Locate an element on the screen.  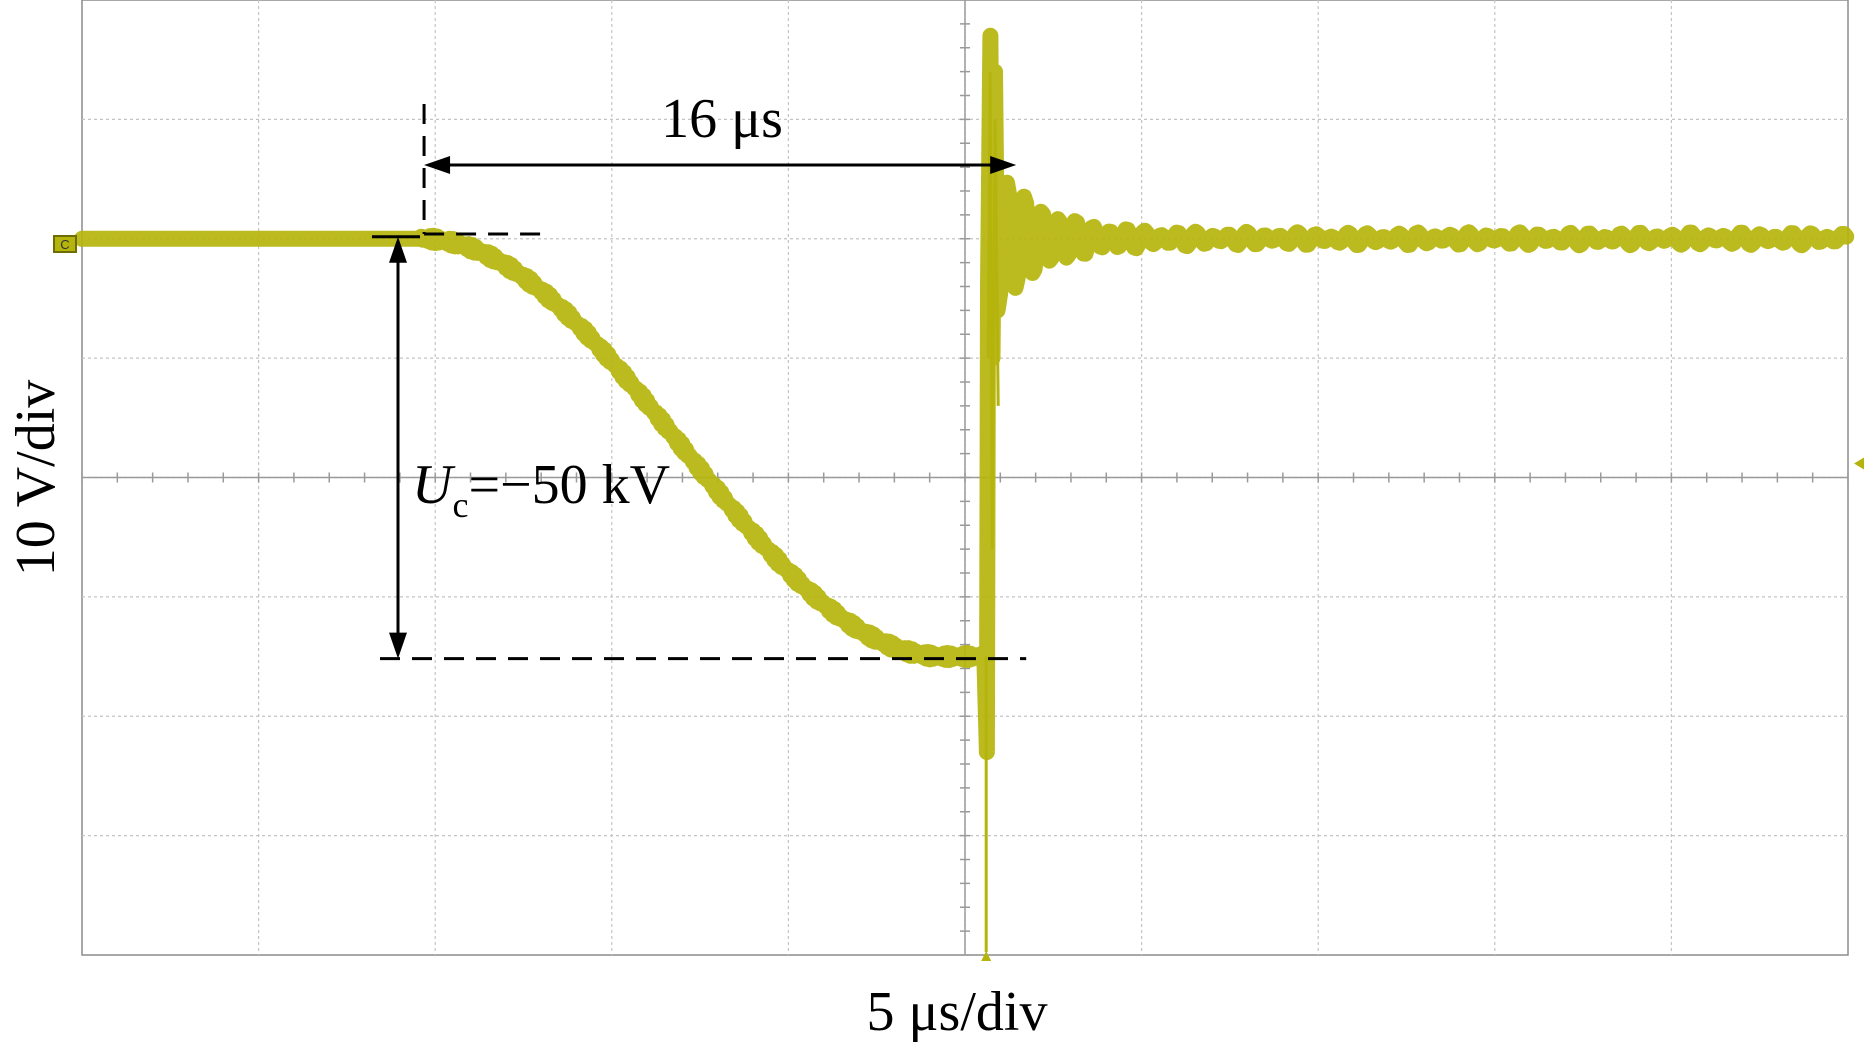
channel-marker-text: C is located at coordinates (64, 244).